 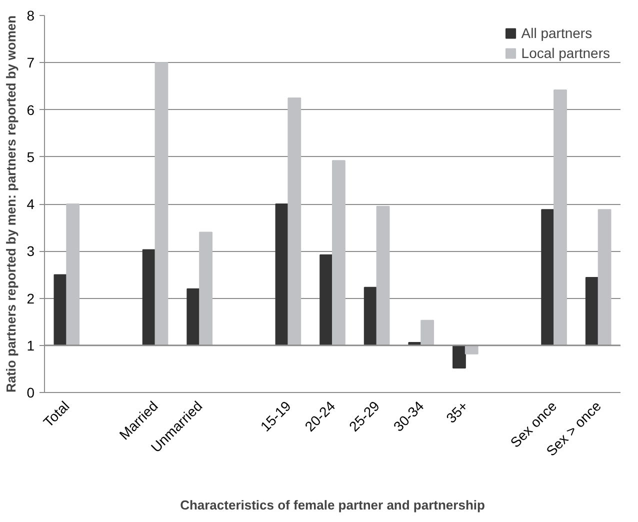 What do you see at coordinates (30, 62) in the screenshot?
I see `y-tick-label: 7` at bounding box center [30, 62].